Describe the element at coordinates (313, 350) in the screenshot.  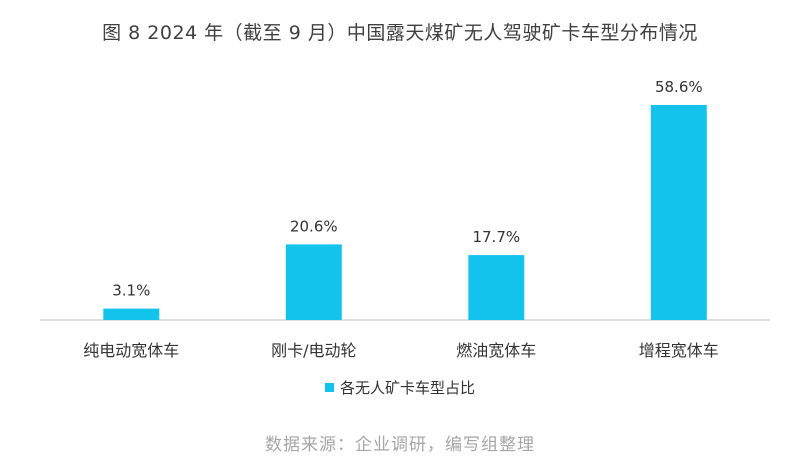
I see `x-tick-label: 刚卡/电动轮` at that location.